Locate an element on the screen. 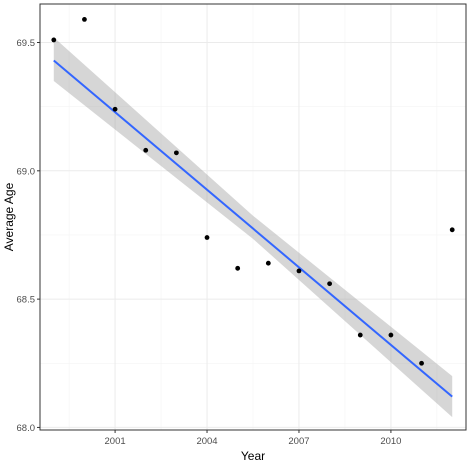 The width and height of the screenshot is (472, 464). x-tick-label: 2010 is located at coordinates (390, 441).